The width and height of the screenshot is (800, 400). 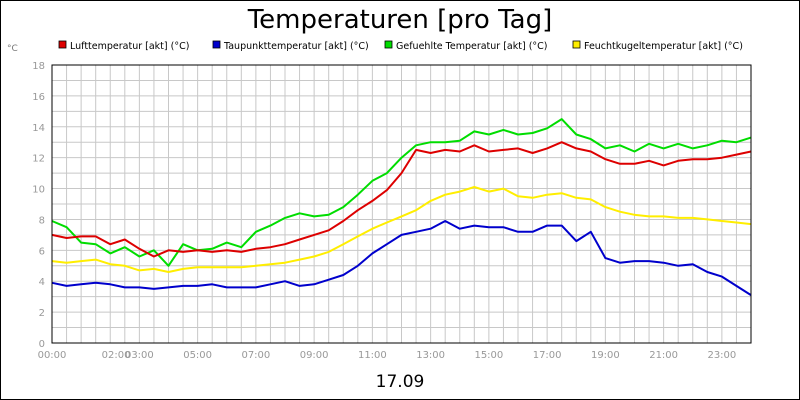 I want to click on legend-label: Gefuehlte Temperatur [akt] (°C), so click(x=472, y=46).